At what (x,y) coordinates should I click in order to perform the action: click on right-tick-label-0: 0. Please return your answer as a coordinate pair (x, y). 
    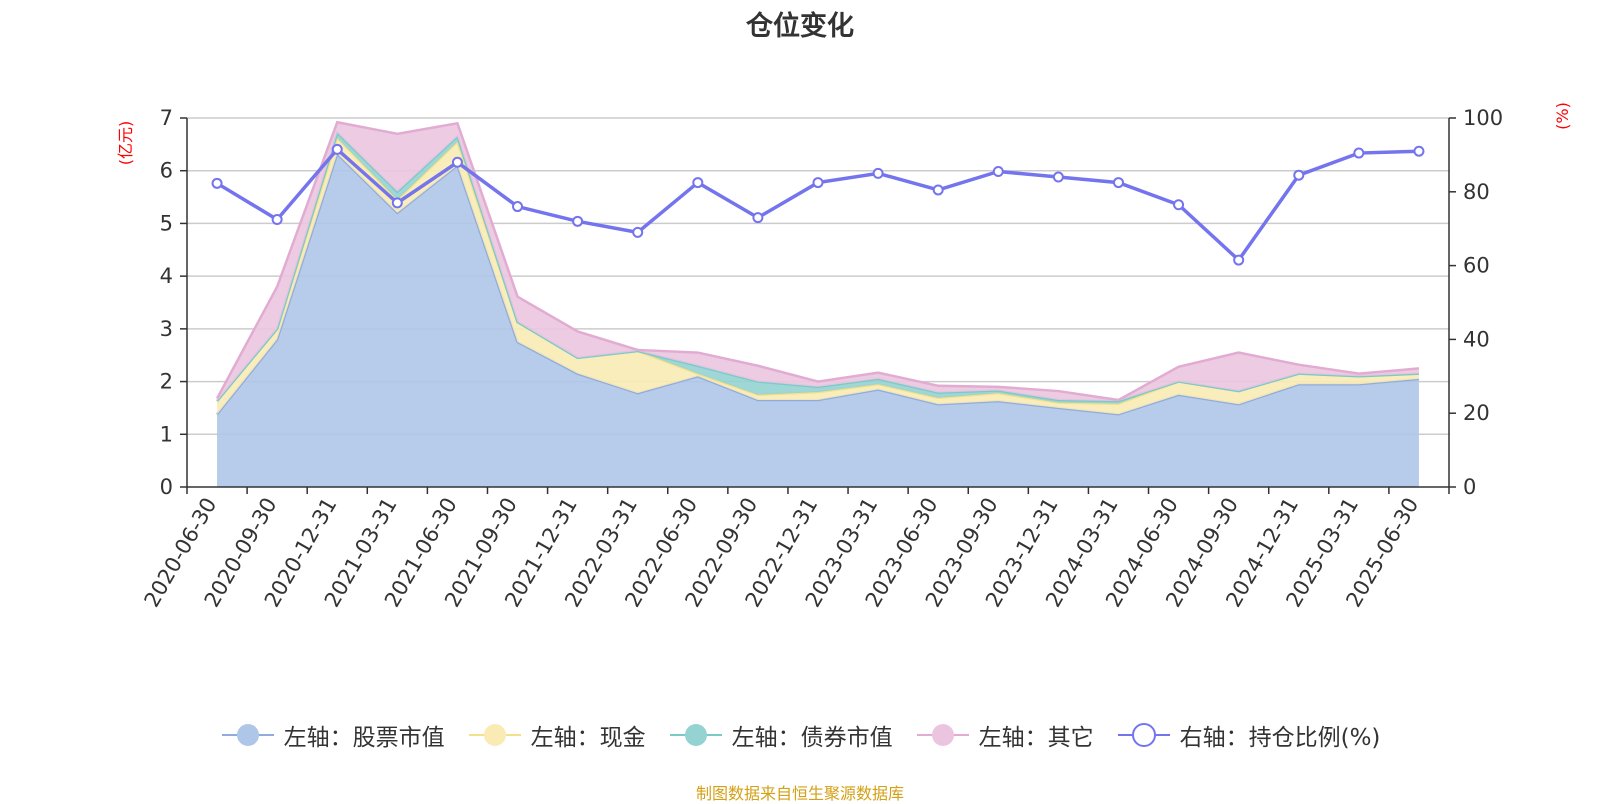
    Looking at the image, I should click on (1469, 487).